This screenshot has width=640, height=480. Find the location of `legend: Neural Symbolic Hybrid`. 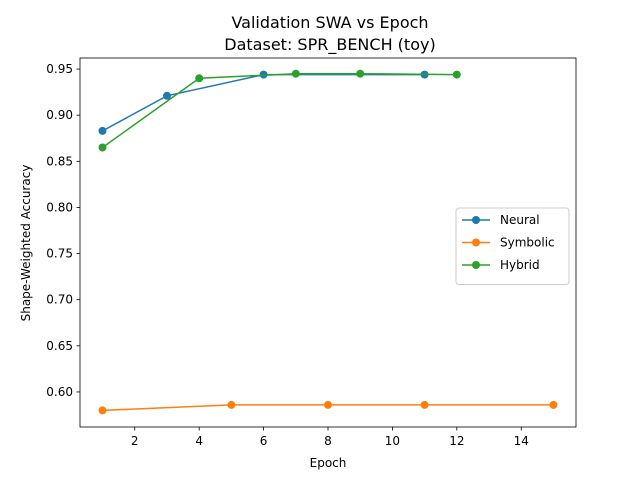

legend: Neural Symbolic Hybrid is located at coordinates (512, 246).